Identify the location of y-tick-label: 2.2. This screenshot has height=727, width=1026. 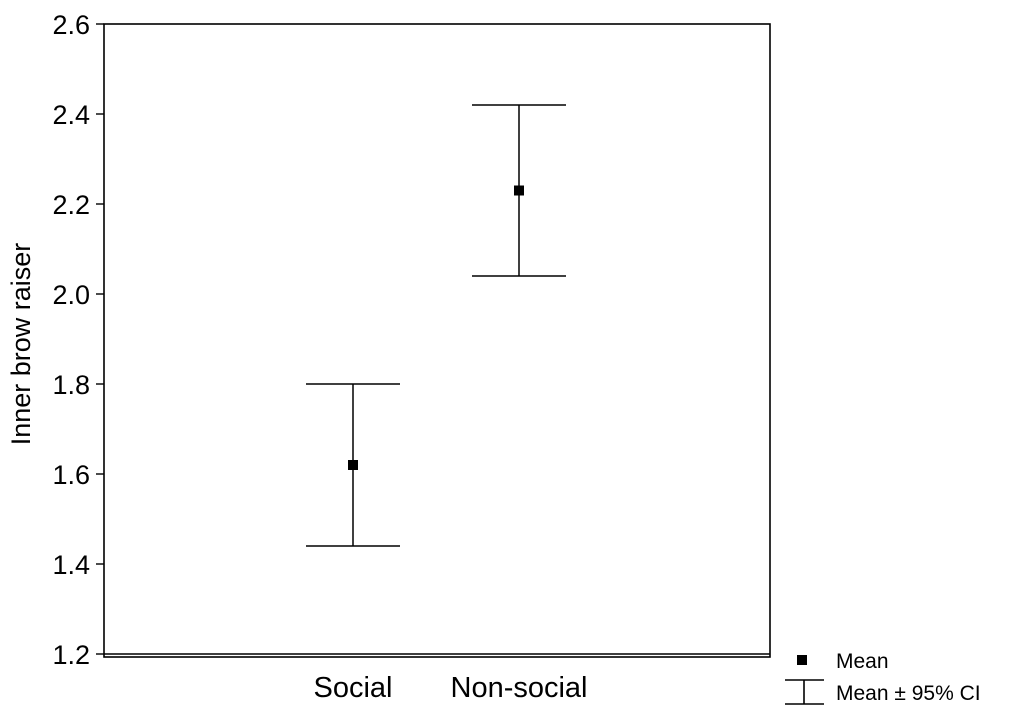
(71, 205).